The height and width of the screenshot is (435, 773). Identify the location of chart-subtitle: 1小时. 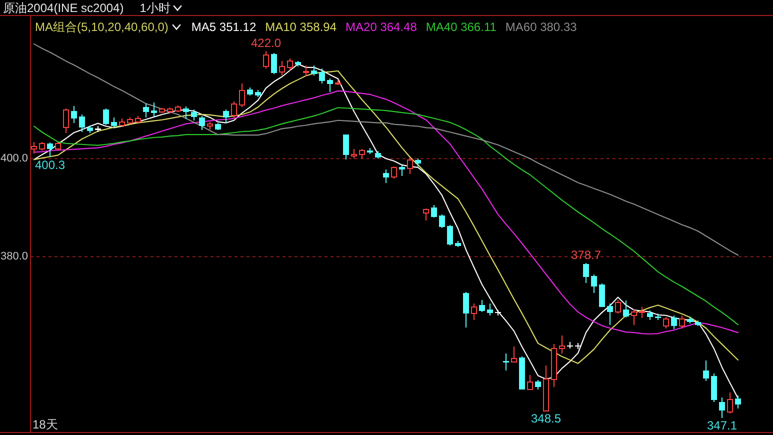
(155, 7).